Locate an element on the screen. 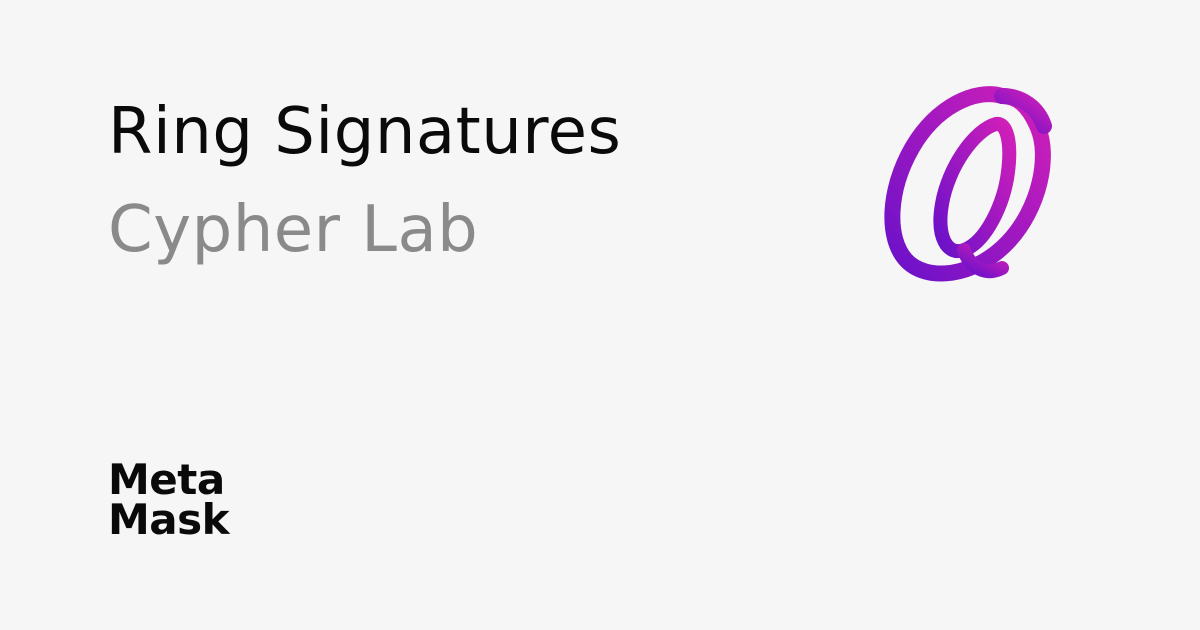 Image resolution: width=1200 pixels, height=630 pixels. ring-icon is located at coordinates (968, 184).